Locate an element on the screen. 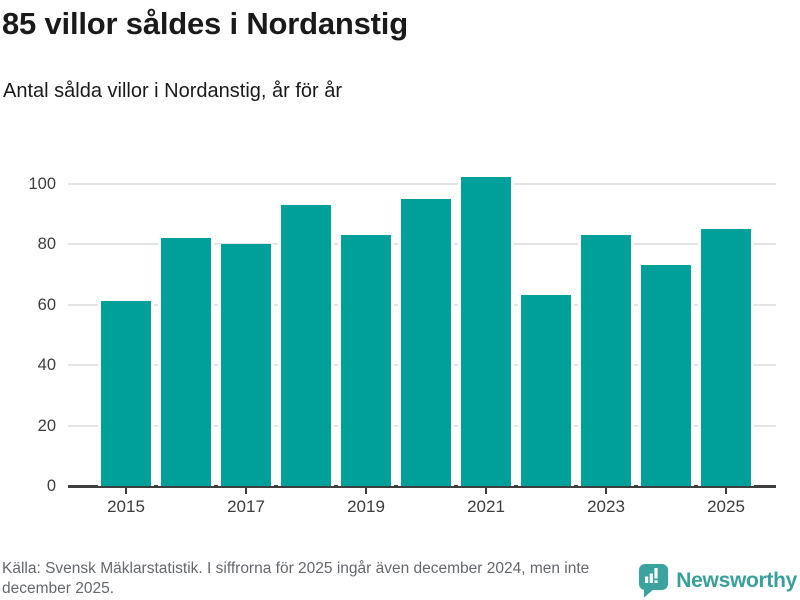  y-axis-tick-label: 80 is located at coordinates (46, 244).